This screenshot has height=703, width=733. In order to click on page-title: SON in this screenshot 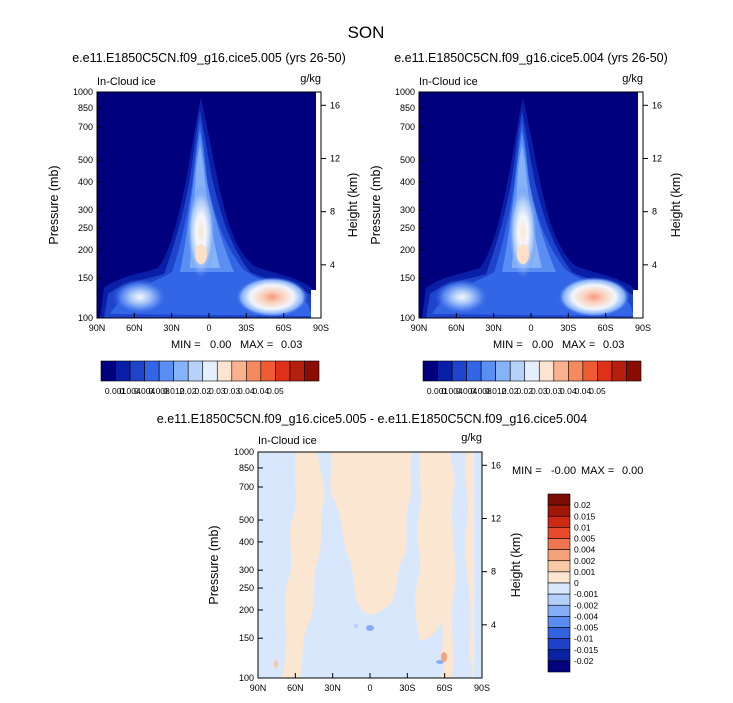, I will do `click(366, 32)`.